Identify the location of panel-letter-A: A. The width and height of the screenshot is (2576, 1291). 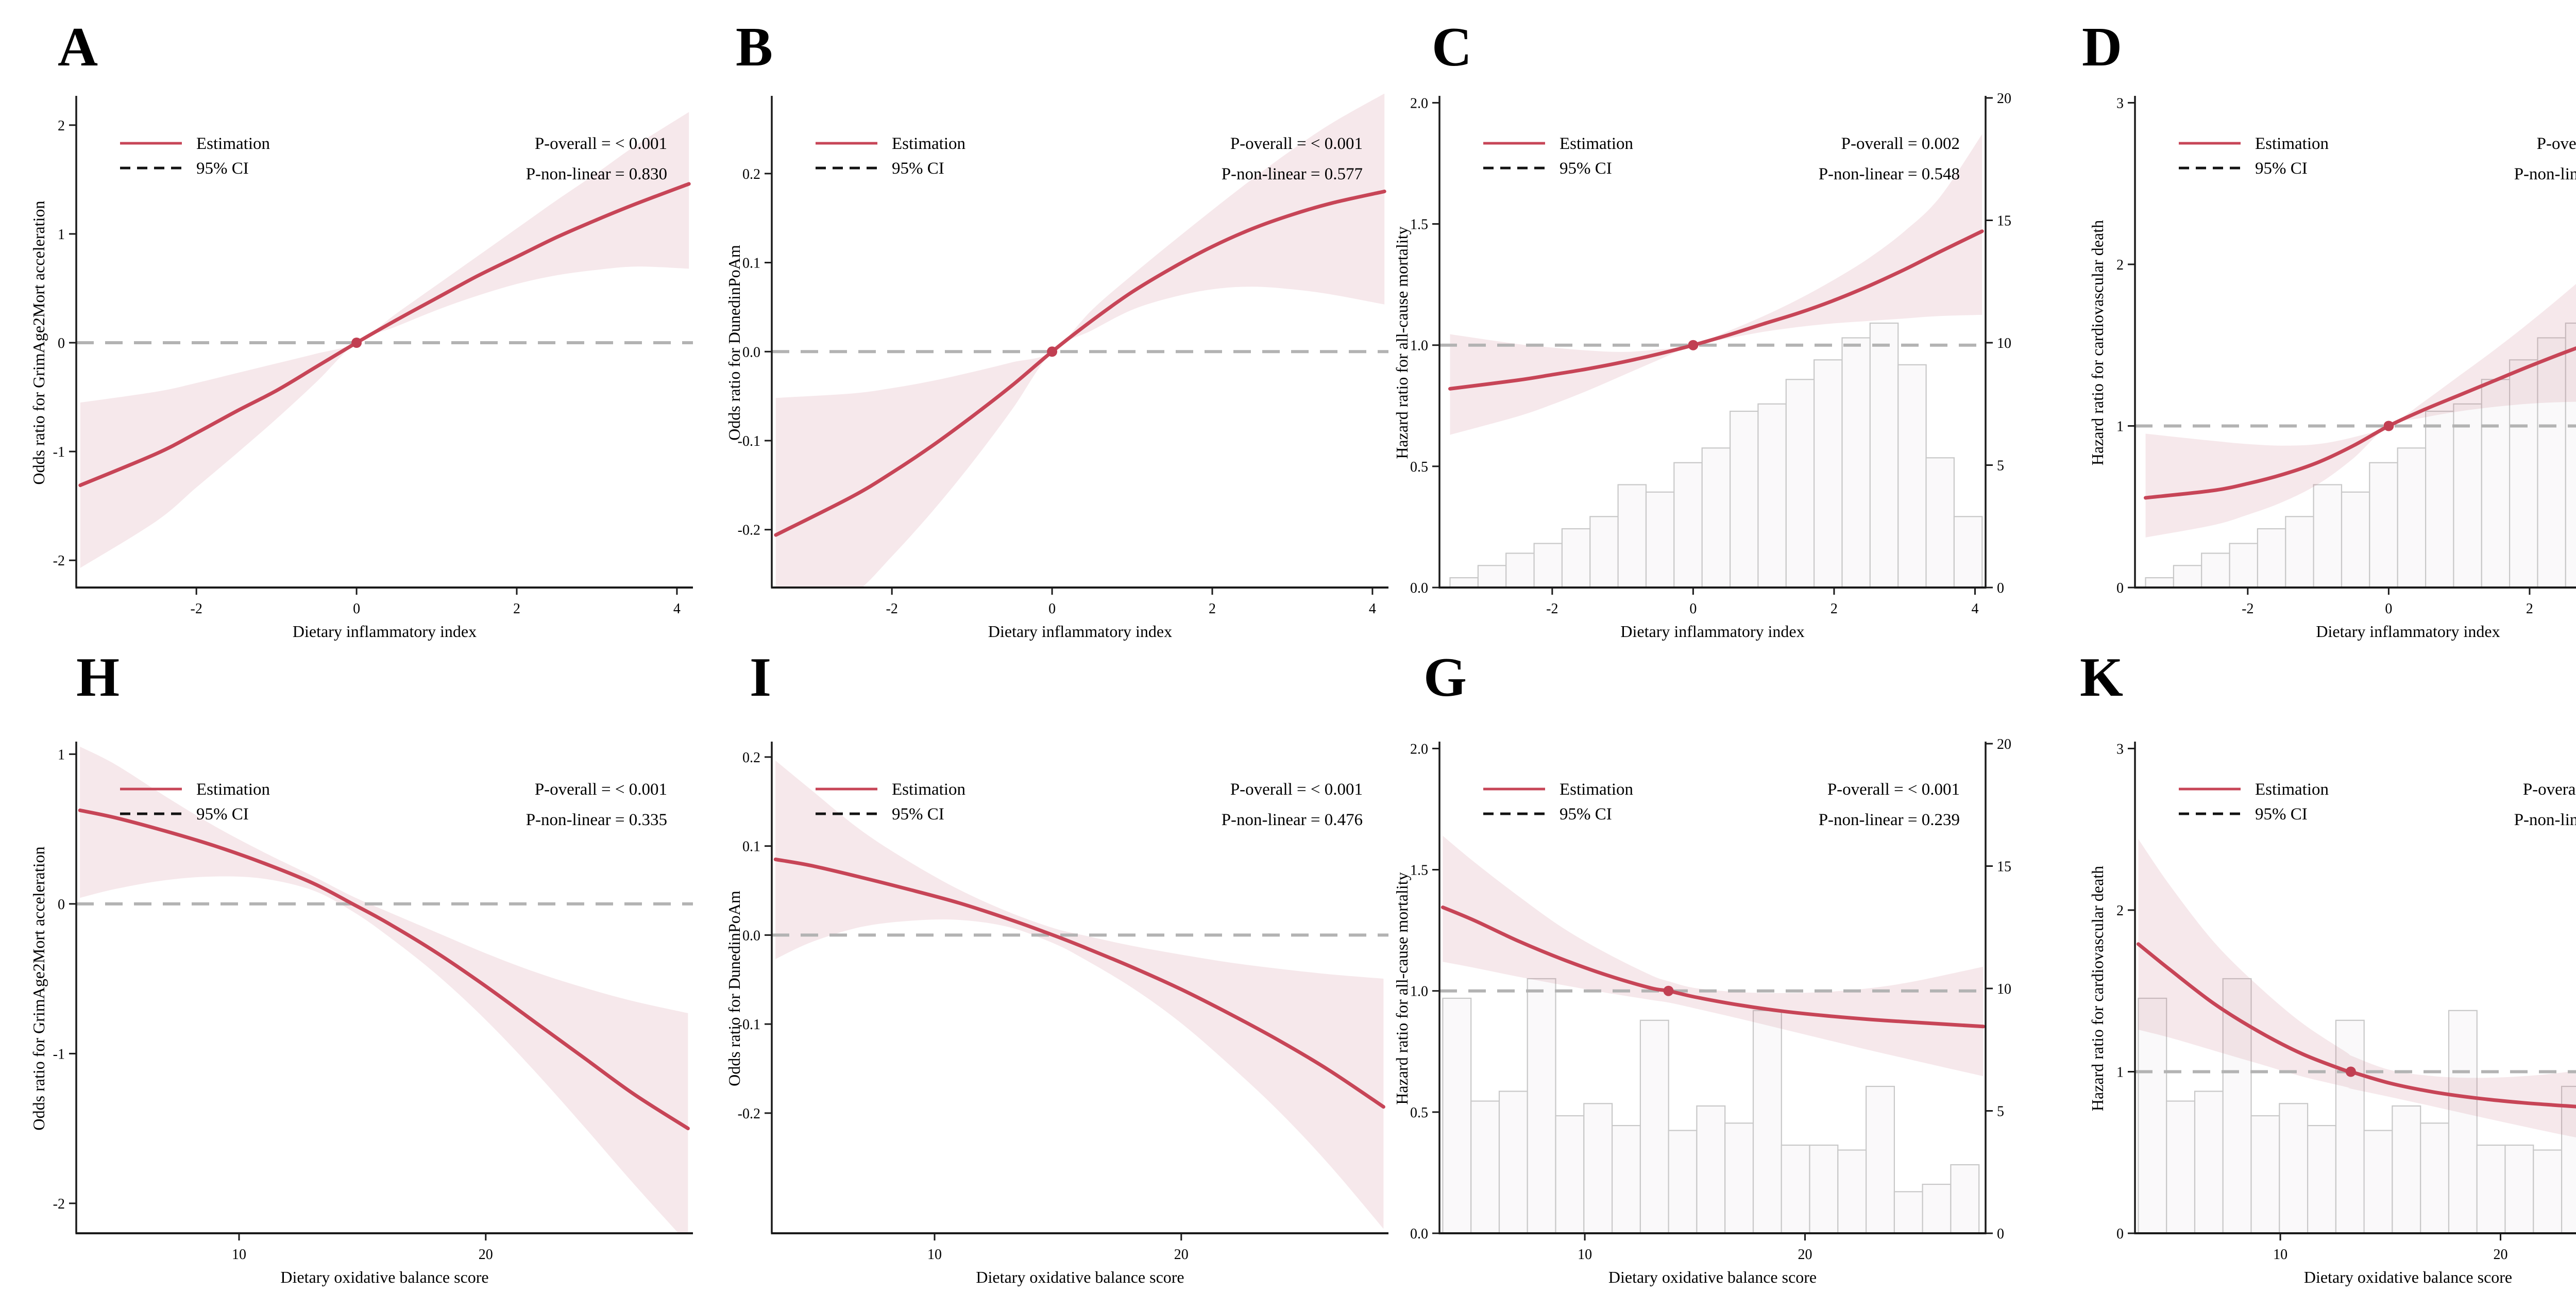
(78, 47).